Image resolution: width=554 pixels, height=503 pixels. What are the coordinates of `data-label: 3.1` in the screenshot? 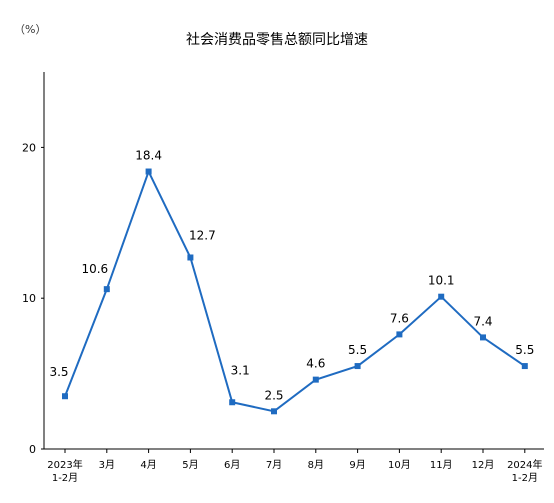 It's located at (240, 370).